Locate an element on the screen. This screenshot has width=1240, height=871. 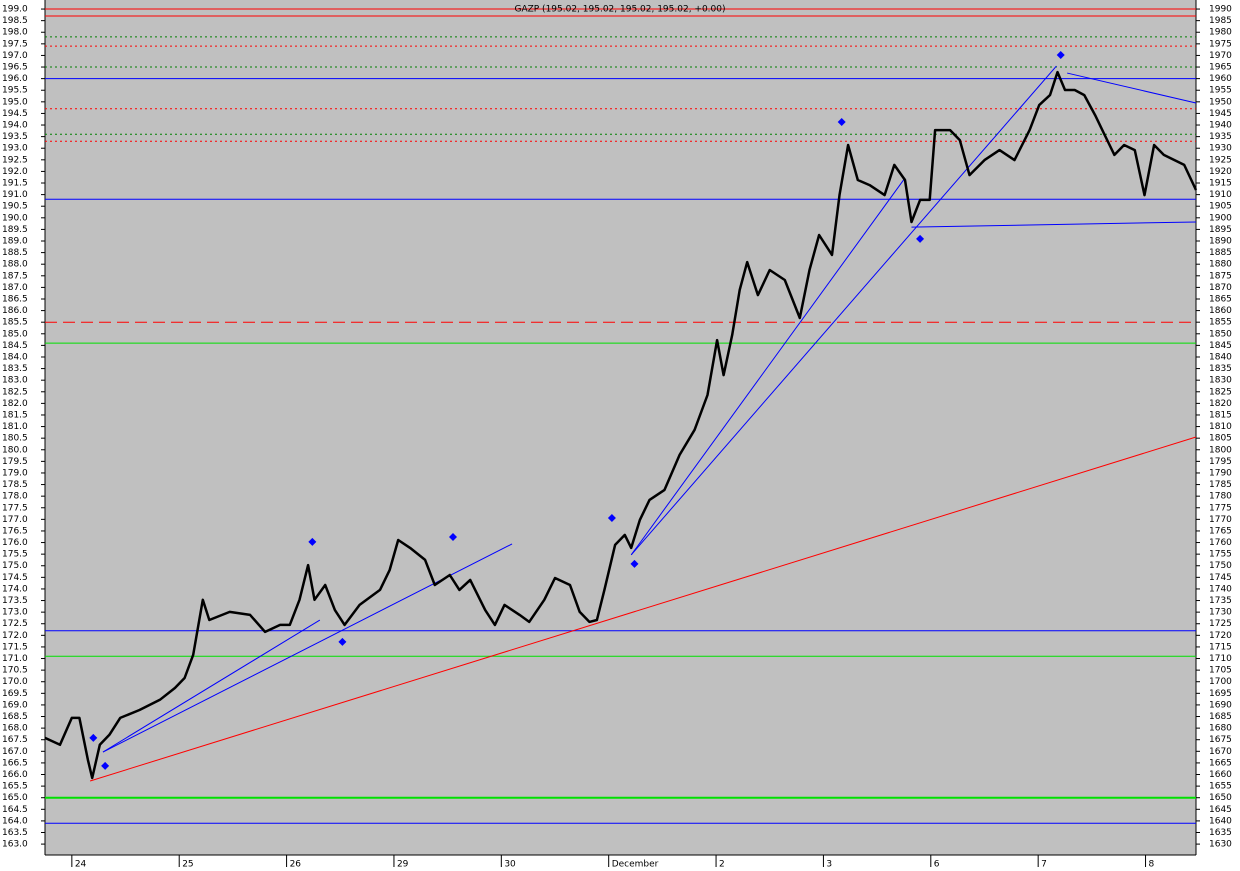
y-tick-label: 174.5 is located at coordinates (15, 578).